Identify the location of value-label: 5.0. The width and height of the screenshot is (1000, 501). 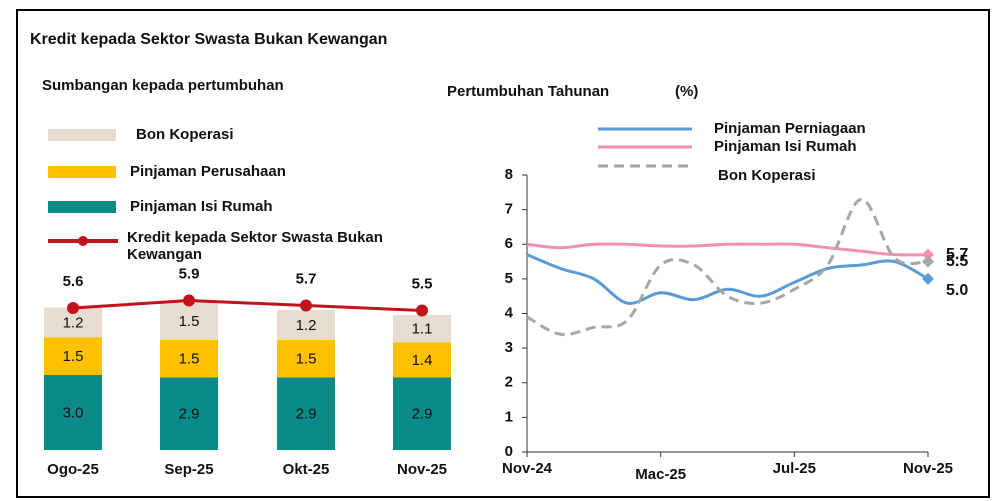
(957, 290).